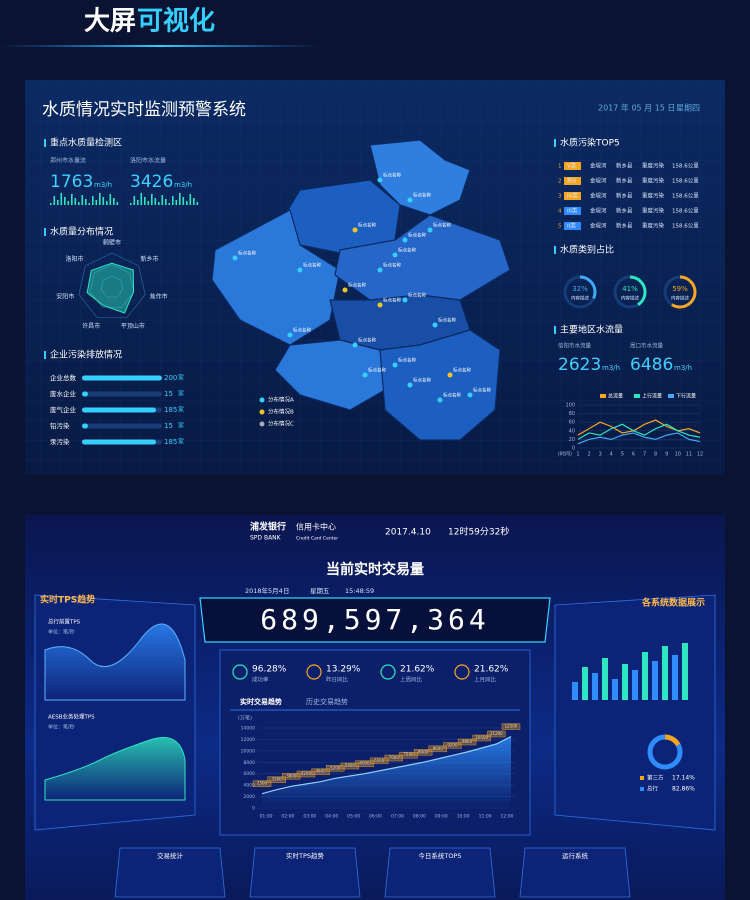  What do you see at coordinates (266, 538) in the screenshot?
I see `label: SPD BANK` at bounding box center [266, 538].